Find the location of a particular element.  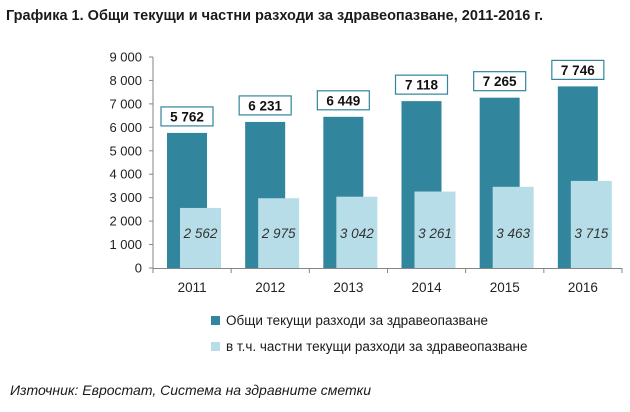

data-label-total: 7 265 is located at coordinates (500, 81).